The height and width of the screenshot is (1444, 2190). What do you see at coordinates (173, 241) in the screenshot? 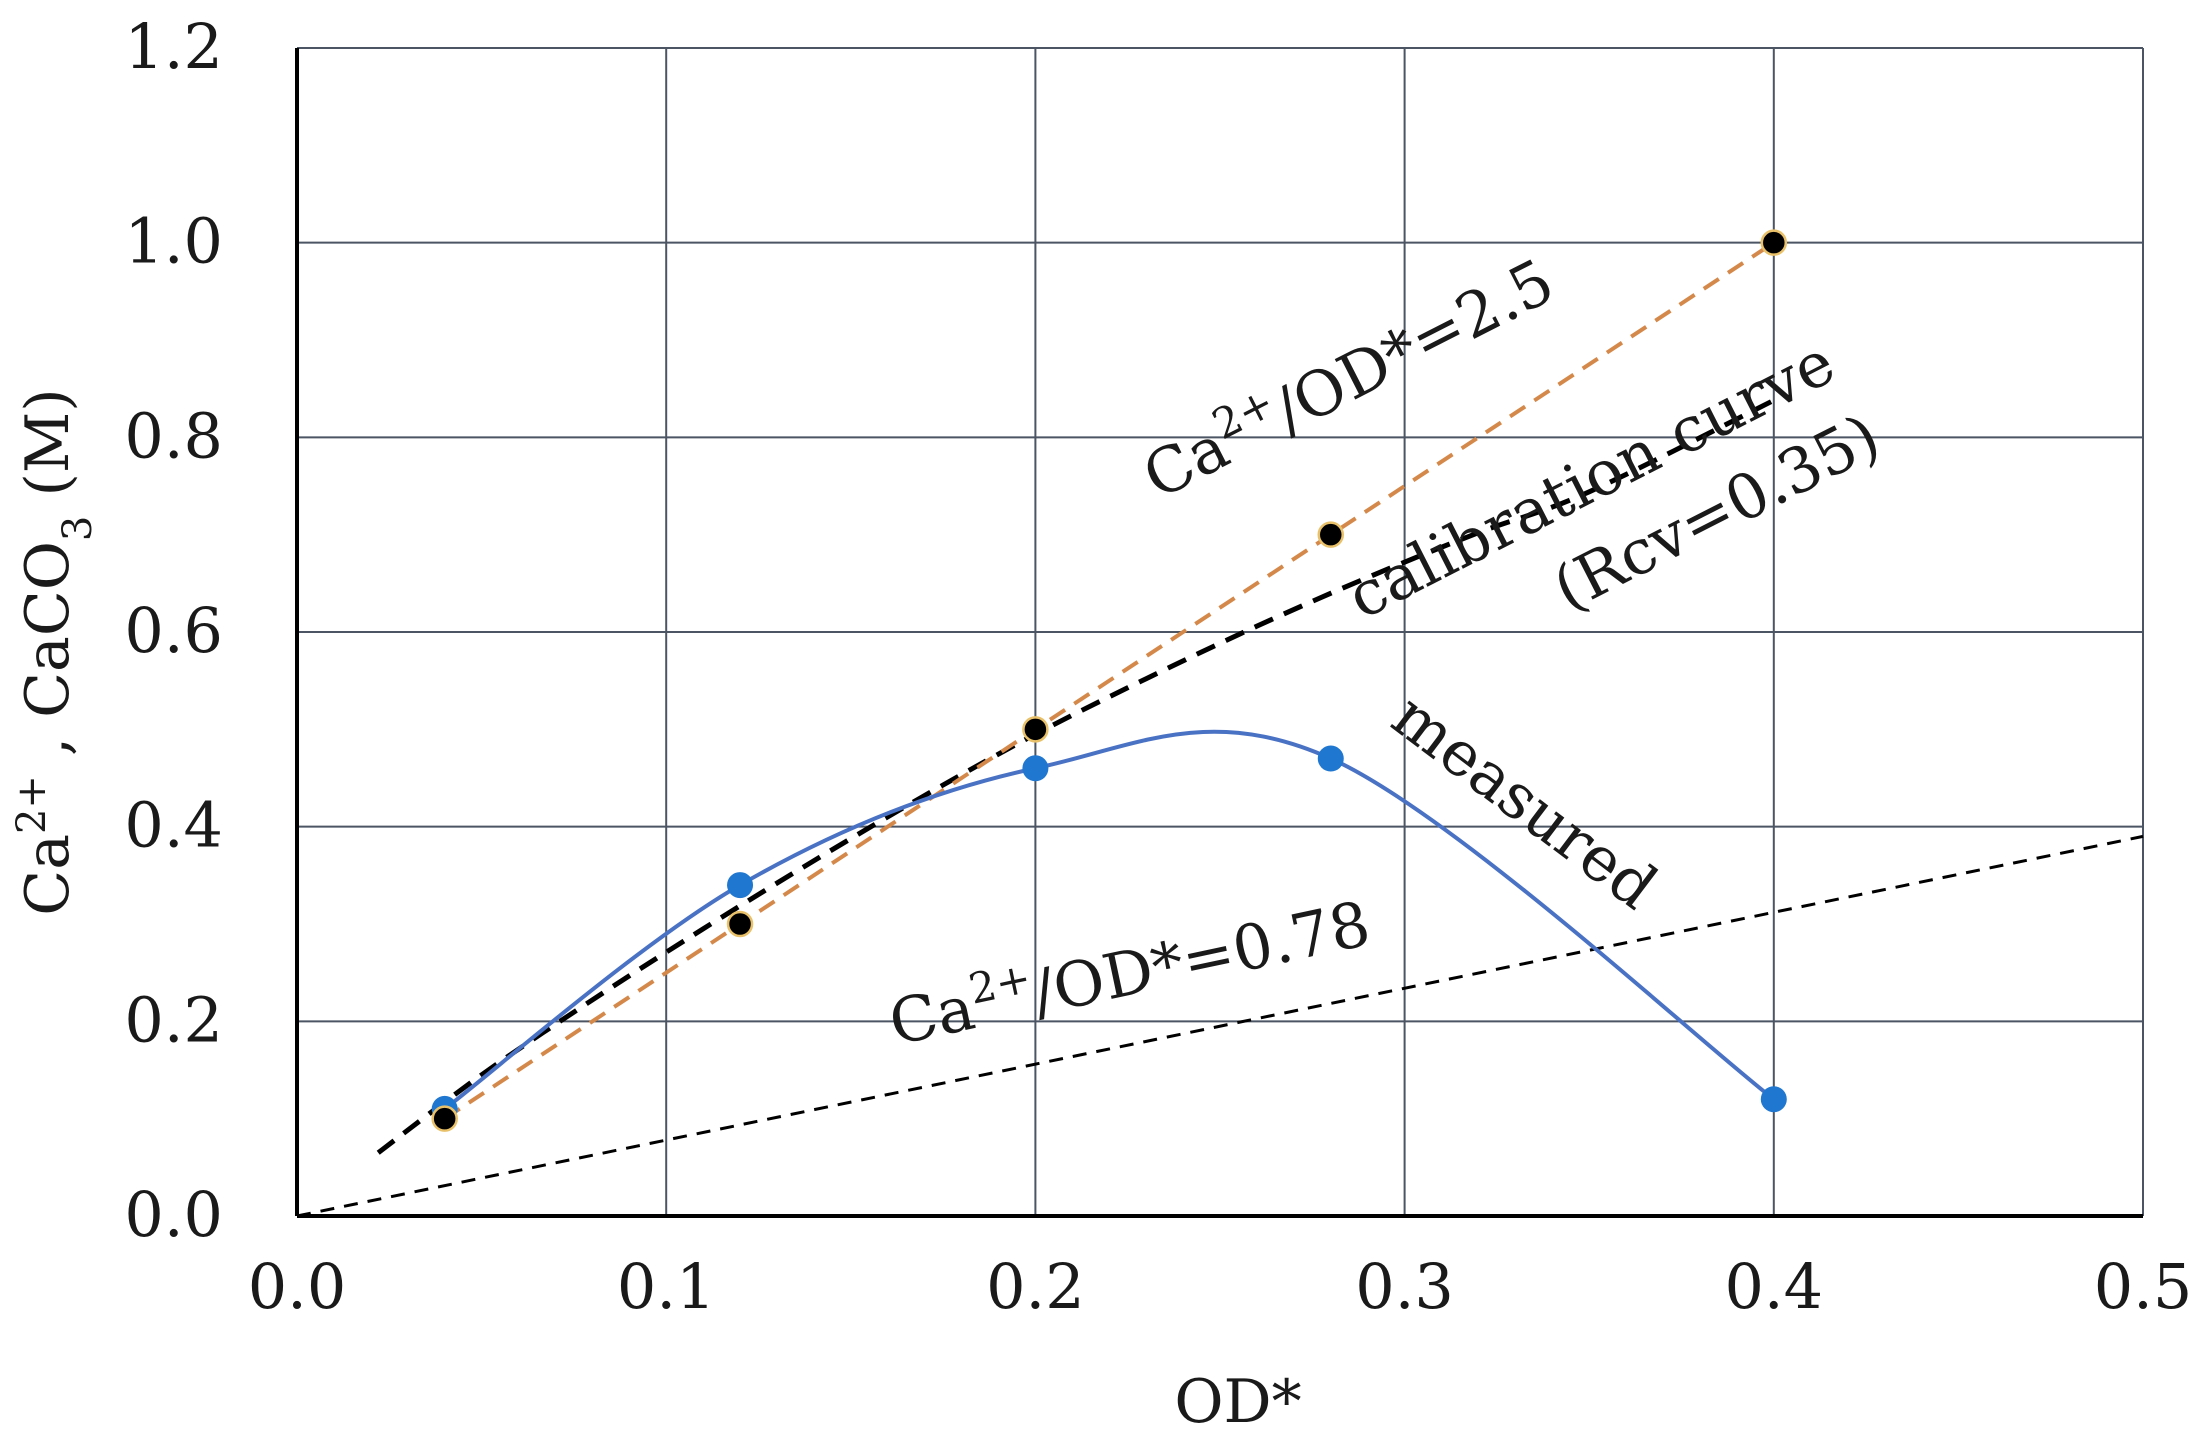
I see `y-tick-label-1.0: 1.0` at bounding box center [173, 241].